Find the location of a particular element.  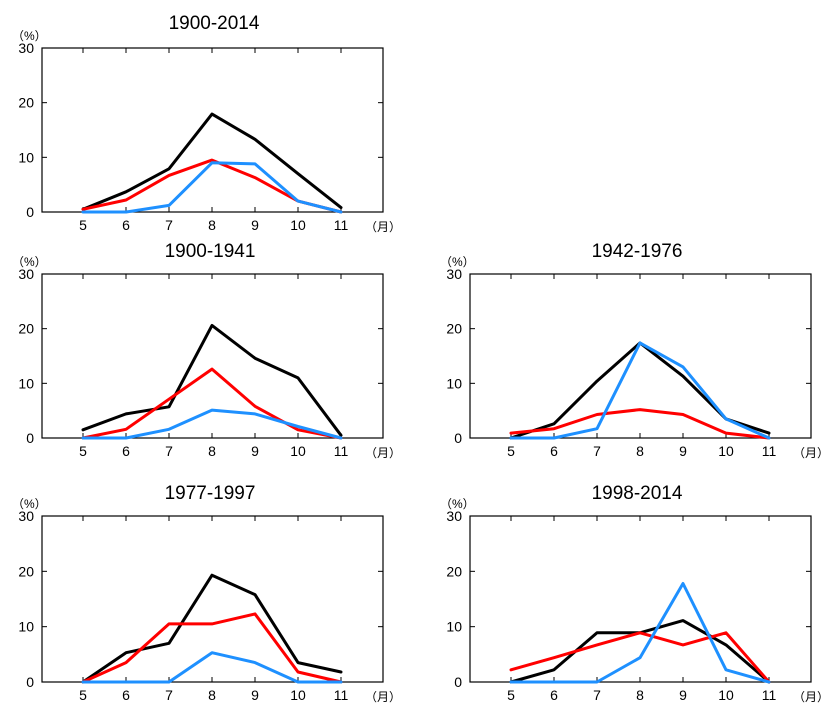

chart-panel-4: 1977-1997 （%） 0 10 20 30 5 6 7 8 9 10 11 （月） is located at coordinates (206, 593).